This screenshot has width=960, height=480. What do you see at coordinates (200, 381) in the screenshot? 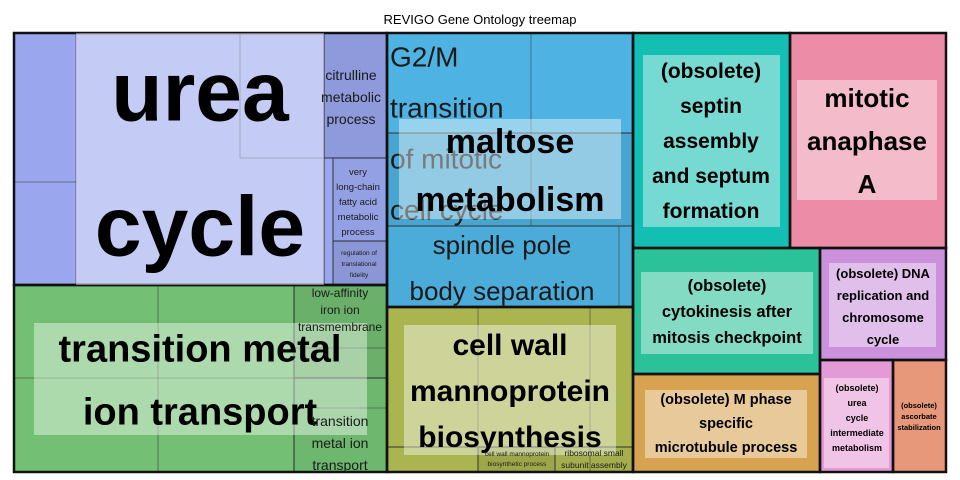
I see `treemap-label-1-0: transition metal ion transport` at bounding box center [200, 381].